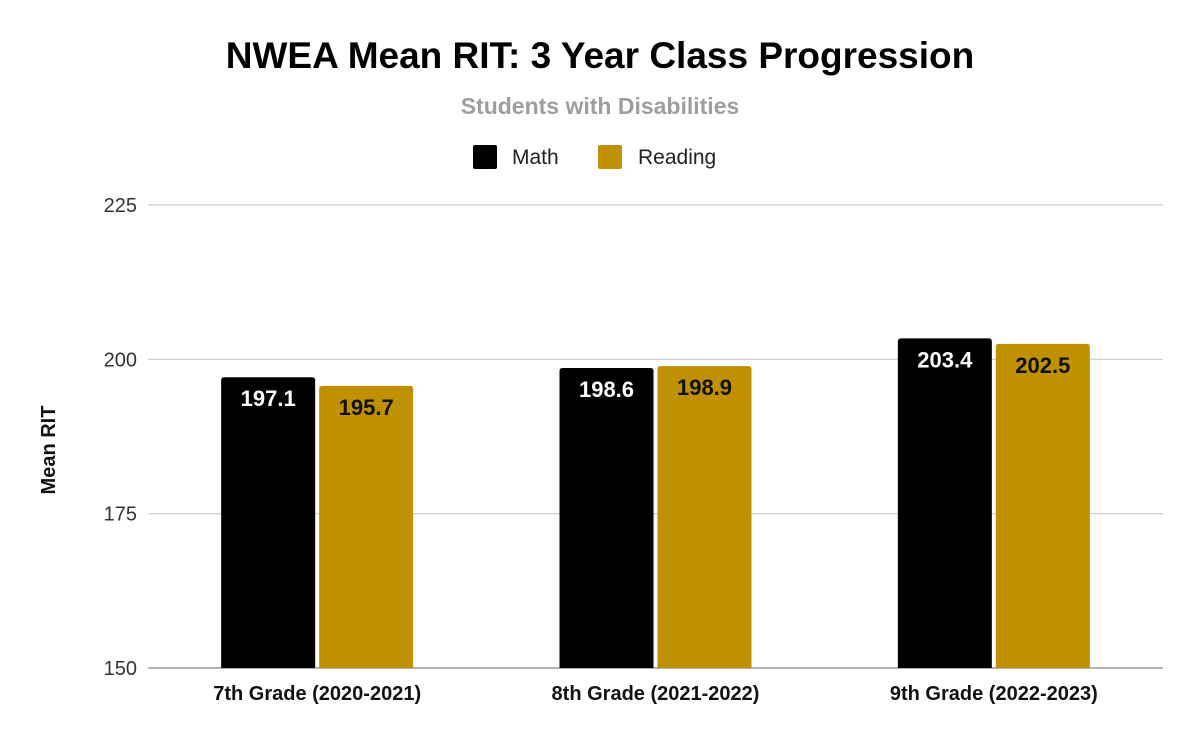  Describe the element at coordinates (120, 360) in the screenshot. I see `y-tick-label: 200` at that location.